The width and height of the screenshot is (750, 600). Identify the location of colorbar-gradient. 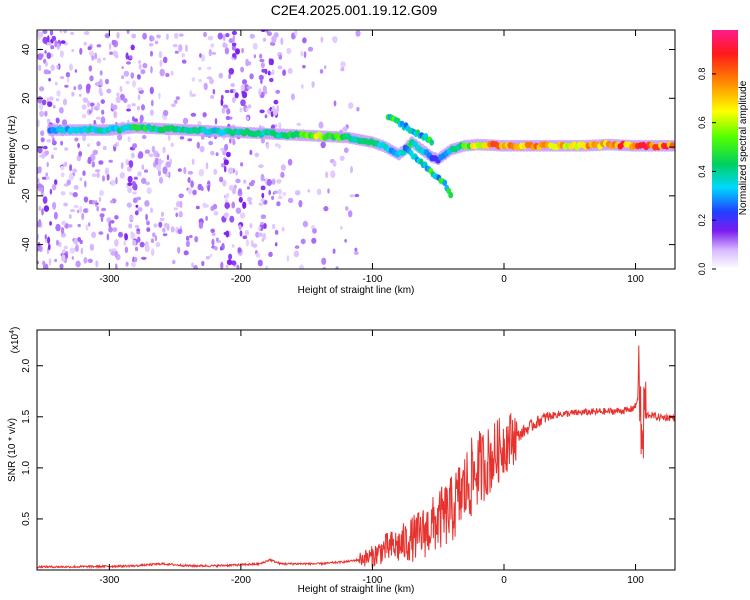
(725, 149).